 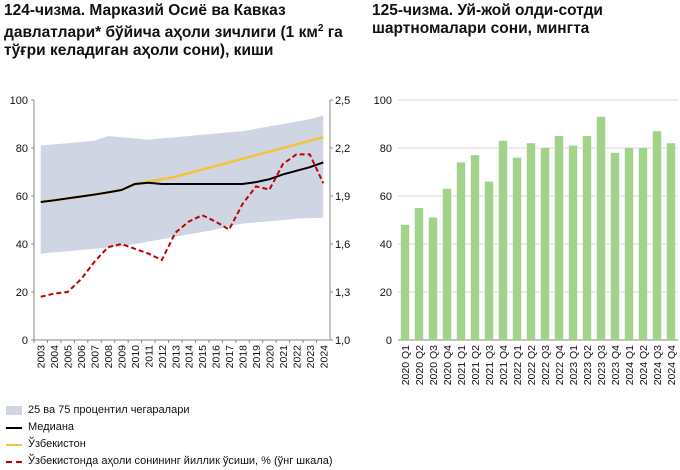 What do you see at coordinates (342, 293) in the screenshot?
I see `y2-tick-label: 1,3` at bounding box center [342, 293].